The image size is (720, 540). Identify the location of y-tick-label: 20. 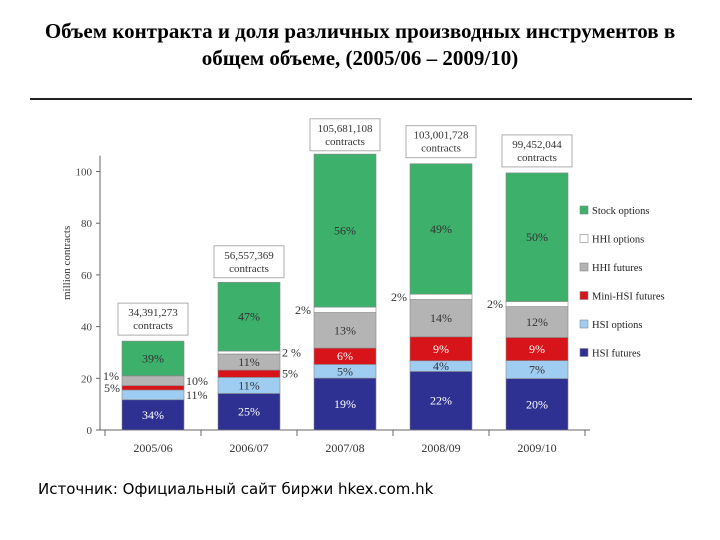
(87, 379).